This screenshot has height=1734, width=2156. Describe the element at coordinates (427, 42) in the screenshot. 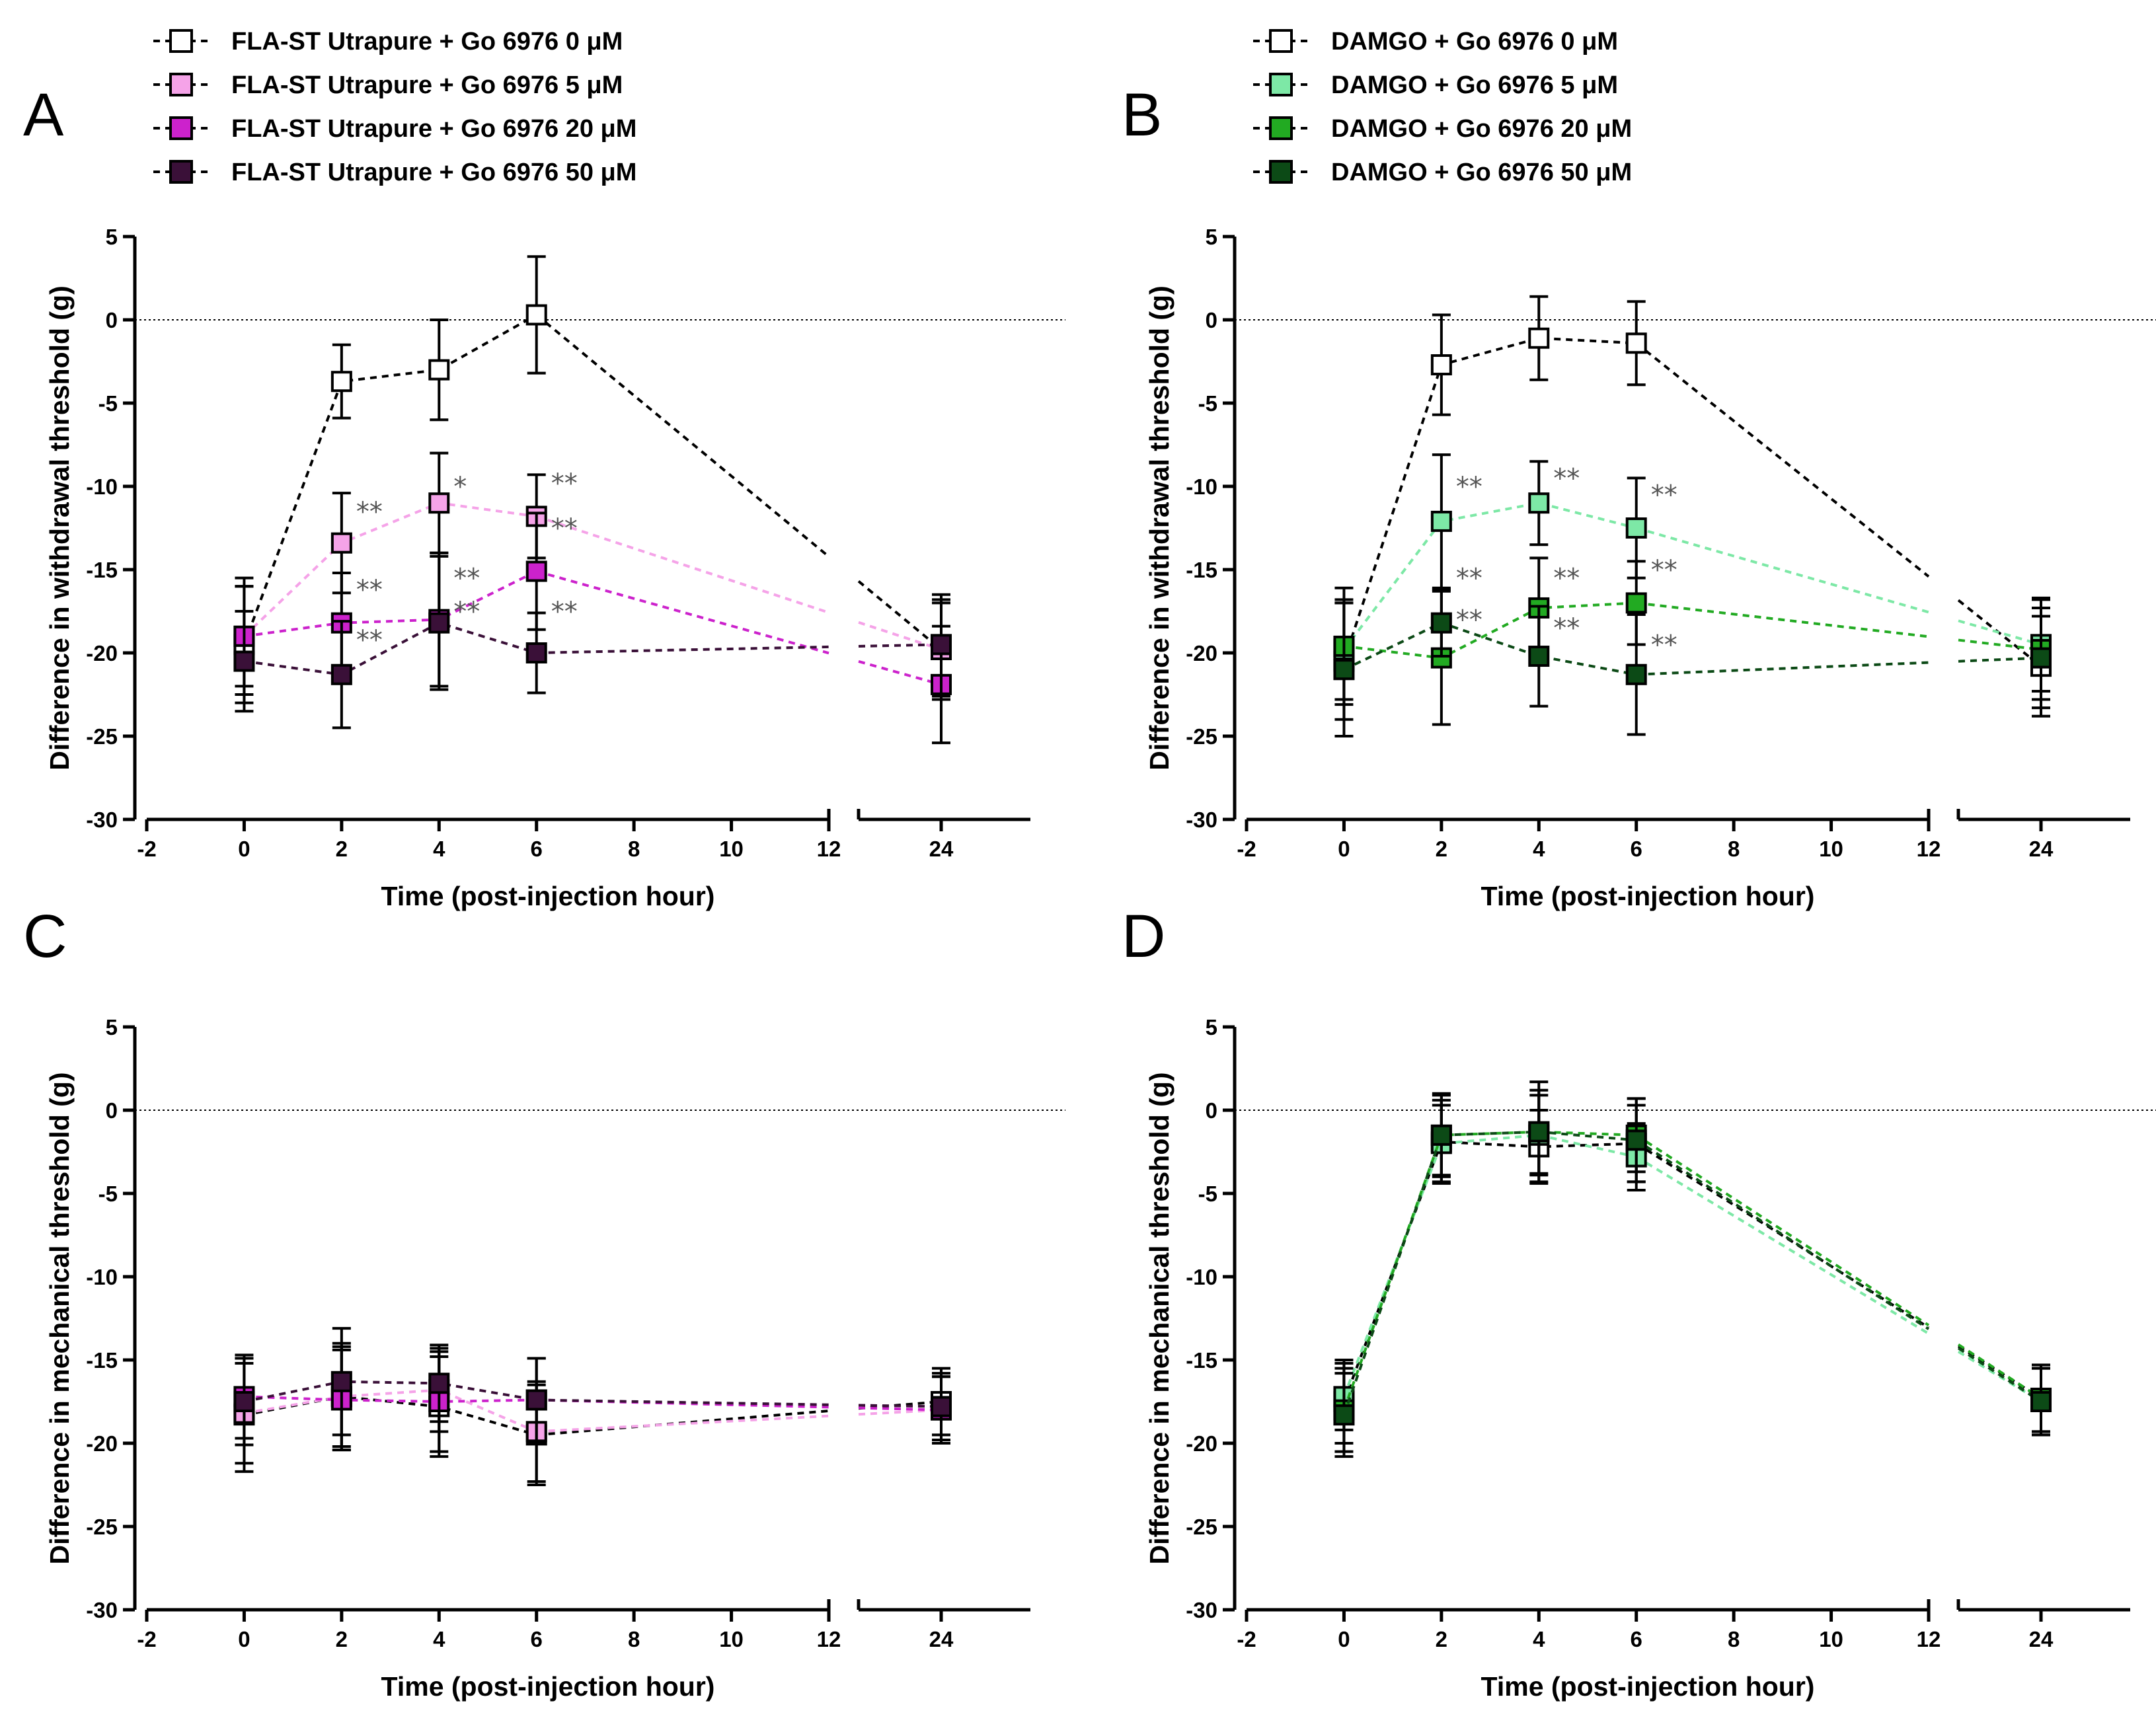

I see `legend-label: FLA-ST Utrapure + Go 6976 0 μM` at that location.